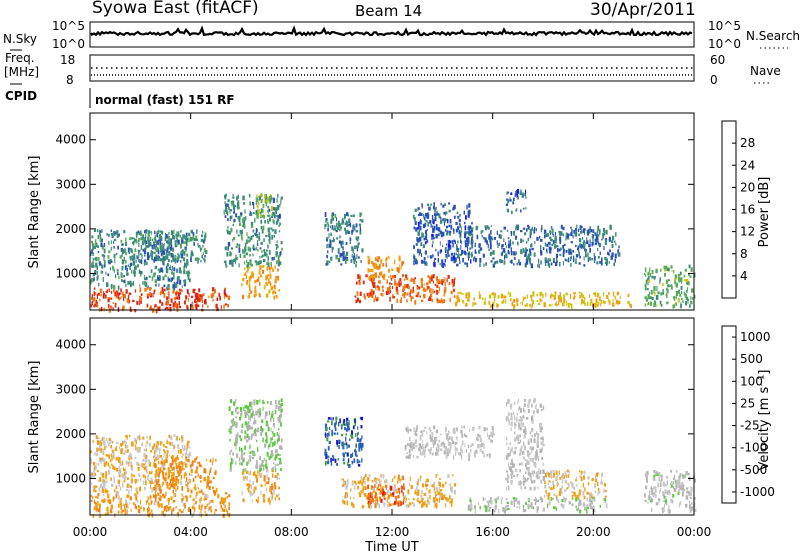  Describe the element at coordinates (765, 71) in the screenshot. I see `nave-label: Nave` at that location.